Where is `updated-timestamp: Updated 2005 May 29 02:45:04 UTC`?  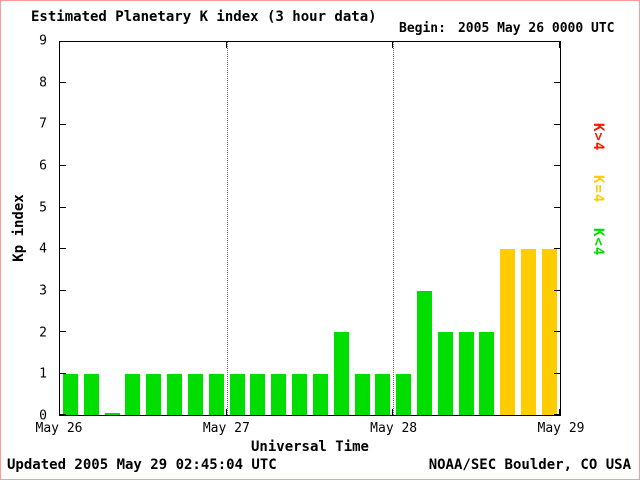
updated-timestamp: Updated 2005 May 29 02:45:04 UTC is located at coordinates (142, 465).